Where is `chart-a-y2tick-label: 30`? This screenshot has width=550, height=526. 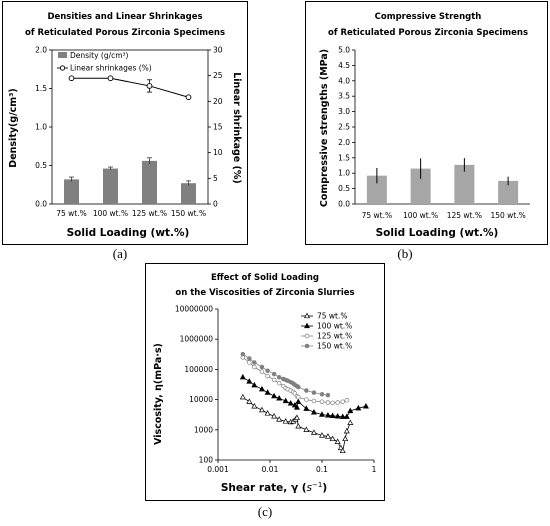
chart-a-y2tick-label: 30 is located at coordinates (218, 50).